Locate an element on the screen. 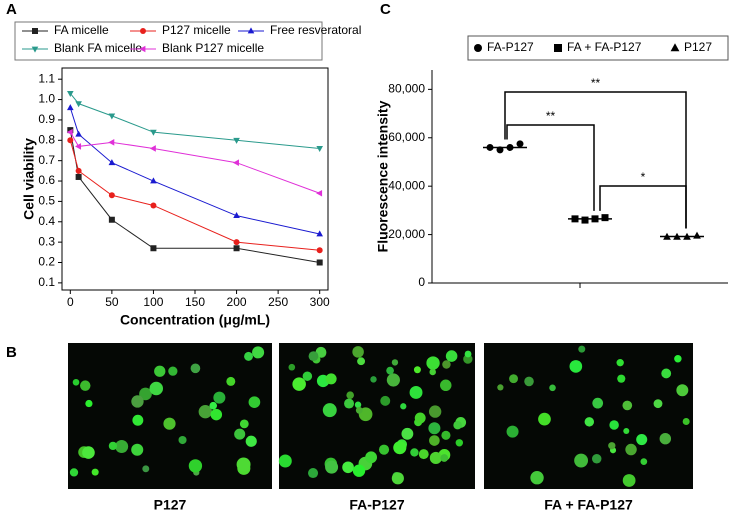  y-tick-label: 1.0 is located at coordinates (46, 99).